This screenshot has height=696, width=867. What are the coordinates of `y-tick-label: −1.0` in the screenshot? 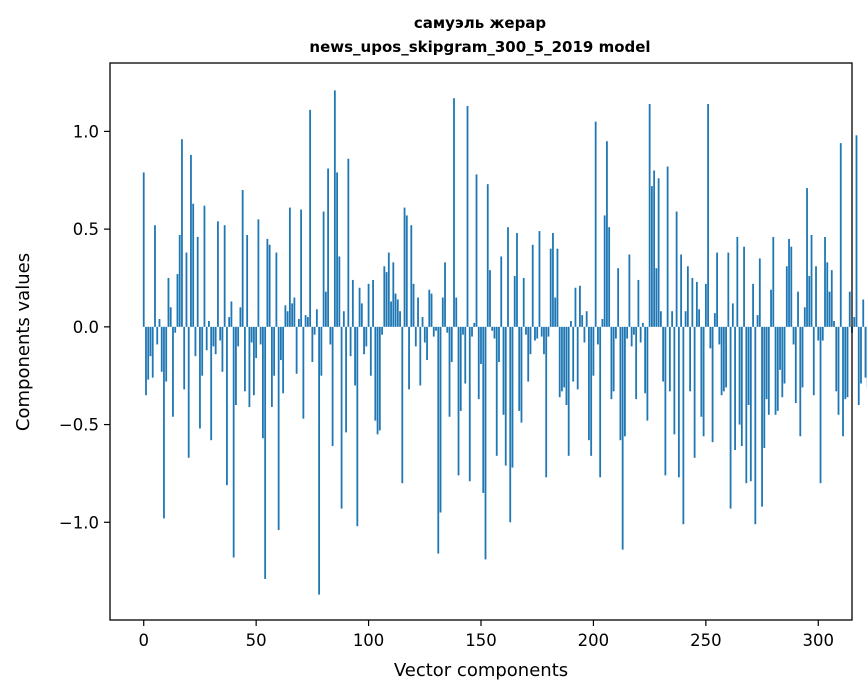 It's located at (79, 522).